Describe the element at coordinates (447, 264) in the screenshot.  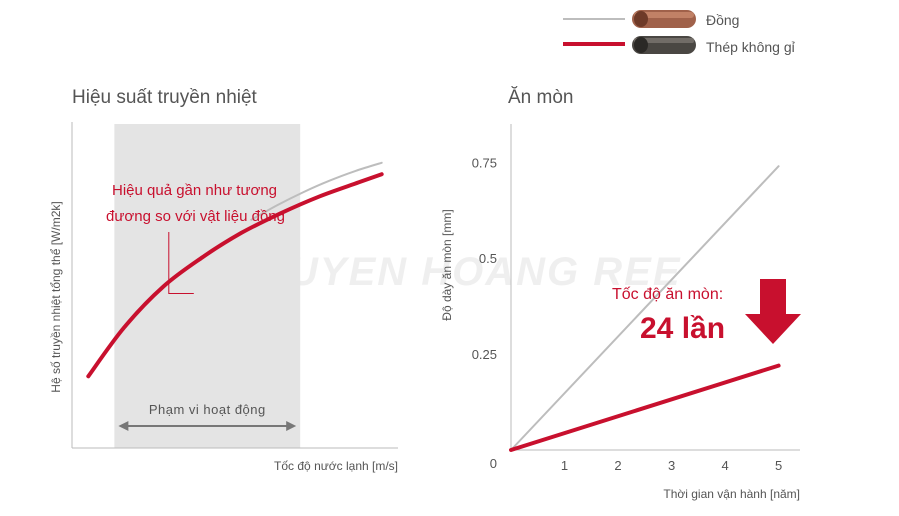
I see `chart2-y-axis-label: Độ dày ăn mòn [mm]` at that location.